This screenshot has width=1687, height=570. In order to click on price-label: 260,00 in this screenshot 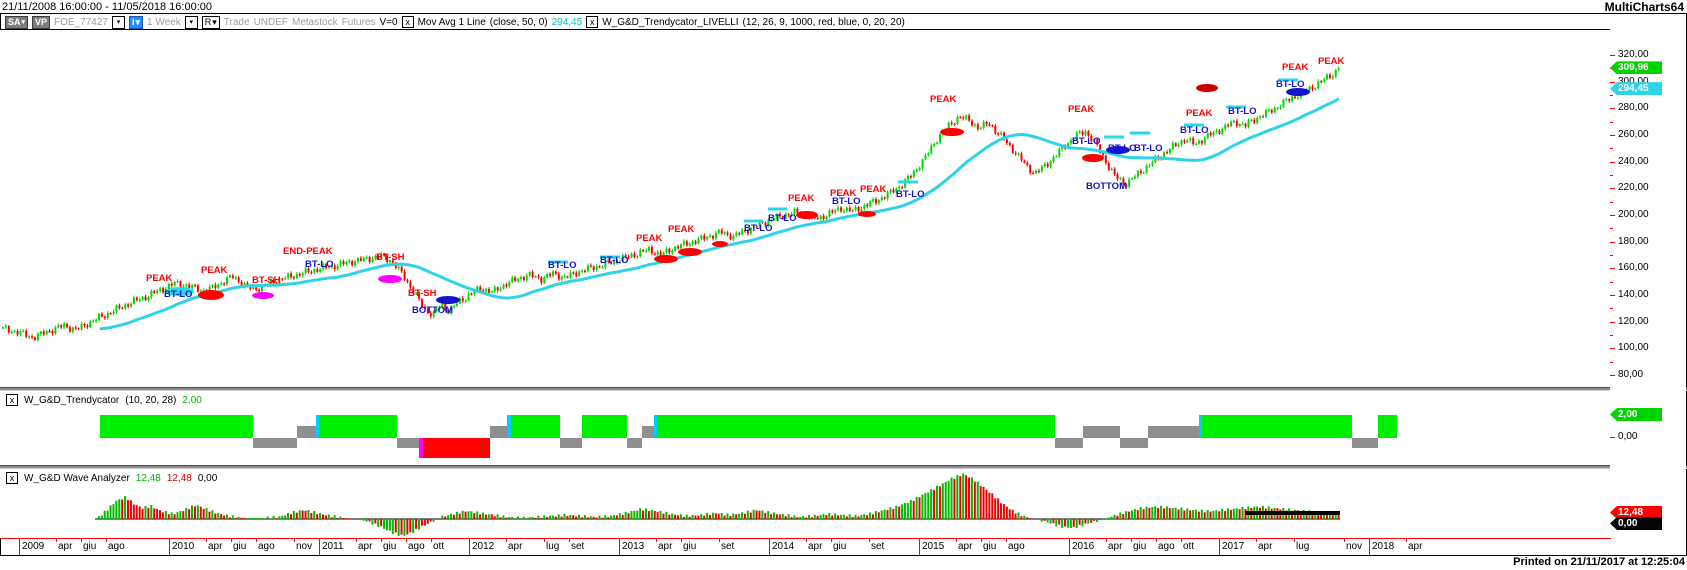, I will do `click(1633, 134)`.